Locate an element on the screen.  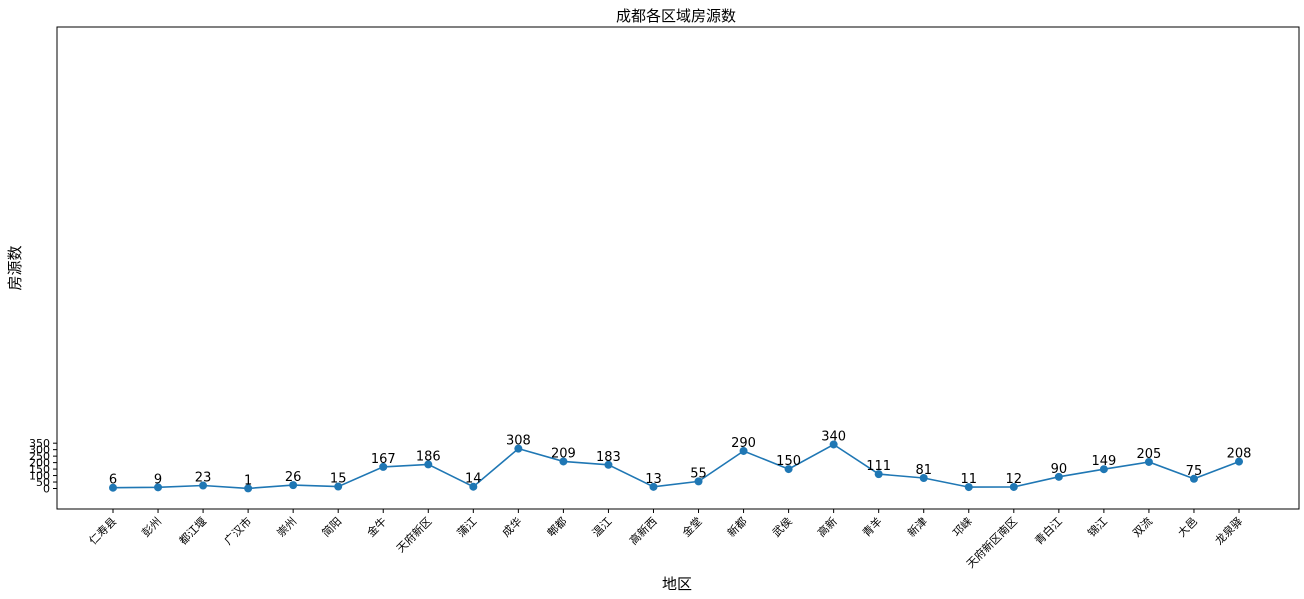
data-label: 9 is located at coordinates (158, 479).